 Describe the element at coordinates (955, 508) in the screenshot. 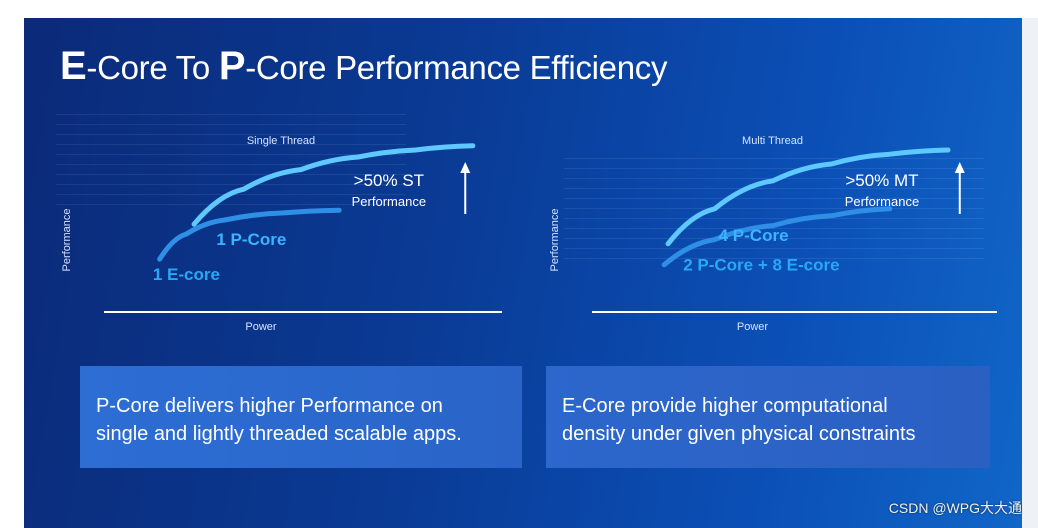

I see `watermark-text: CSDN @WPG大大通` at that location.